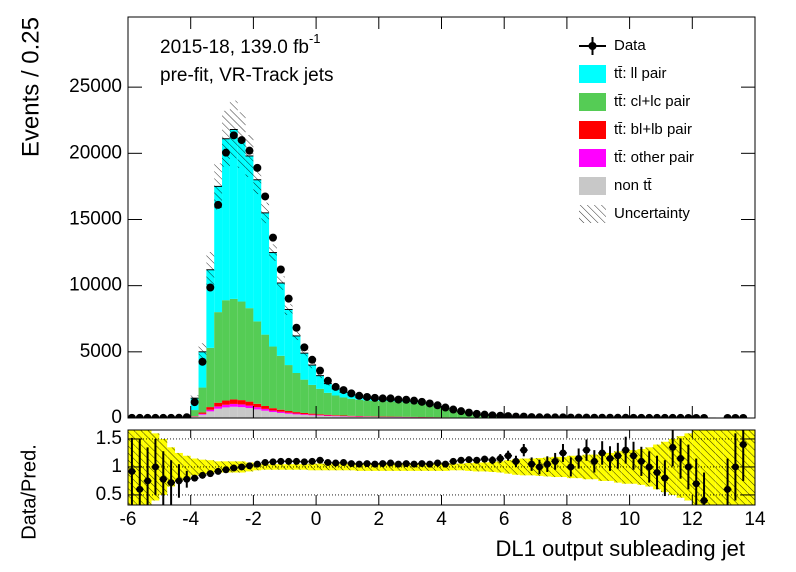 The height and width of the screenshot is (572, 796). I want to click on ratio-plot, so click(441, 467).